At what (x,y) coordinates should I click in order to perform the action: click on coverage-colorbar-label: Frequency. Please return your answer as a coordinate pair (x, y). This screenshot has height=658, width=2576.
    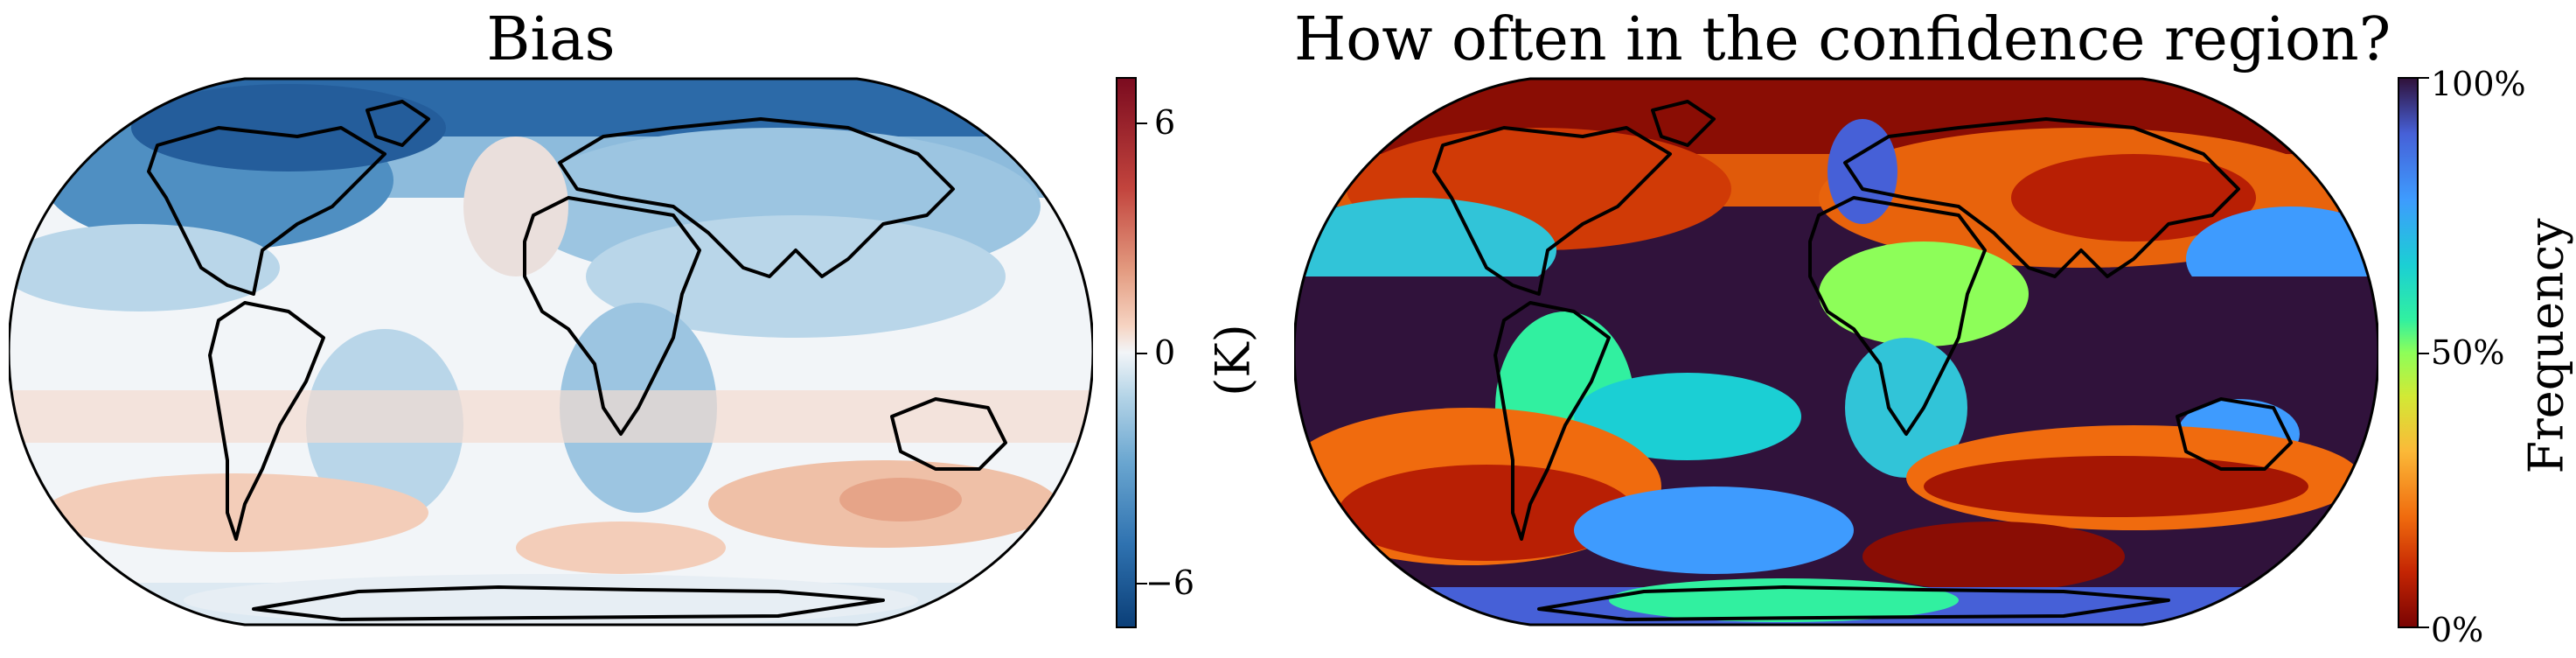
    Looking at the image, I should click on (2546, 346).